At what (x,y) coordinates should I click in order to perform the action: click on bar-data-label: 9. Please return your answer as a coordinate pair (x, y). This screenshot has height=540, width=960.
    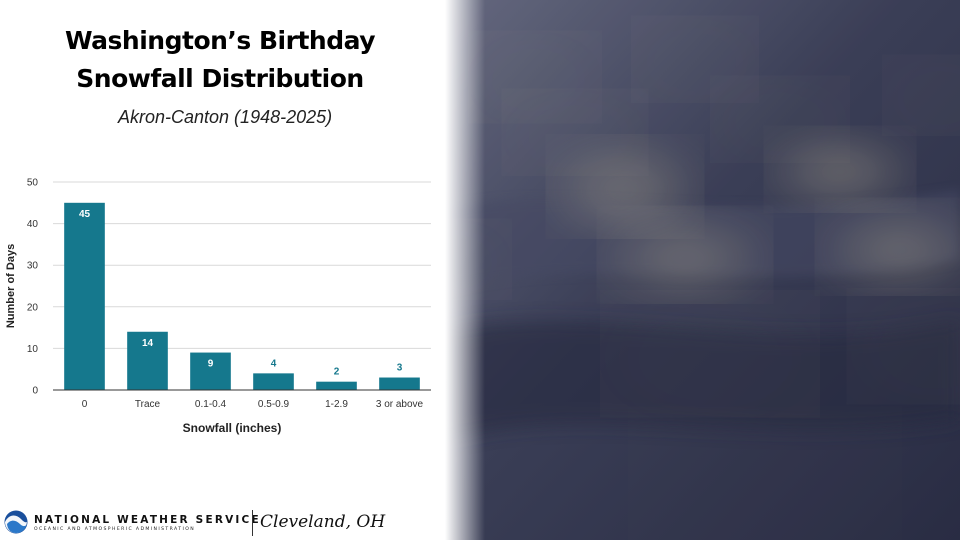
    Looking at the image, I should click on (211, 364).